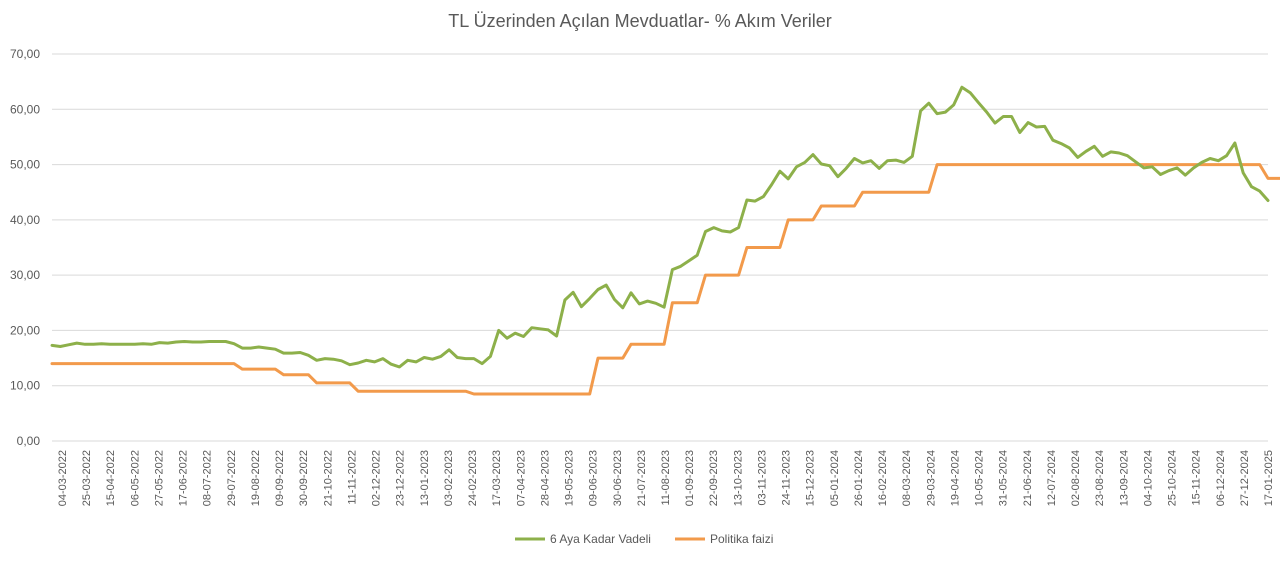 This screenshot has height=561, width=1280. Describe the element at coordinates (642, 478) in the screenshot. I see `x-tick-label: 21-07-2023` at that location.